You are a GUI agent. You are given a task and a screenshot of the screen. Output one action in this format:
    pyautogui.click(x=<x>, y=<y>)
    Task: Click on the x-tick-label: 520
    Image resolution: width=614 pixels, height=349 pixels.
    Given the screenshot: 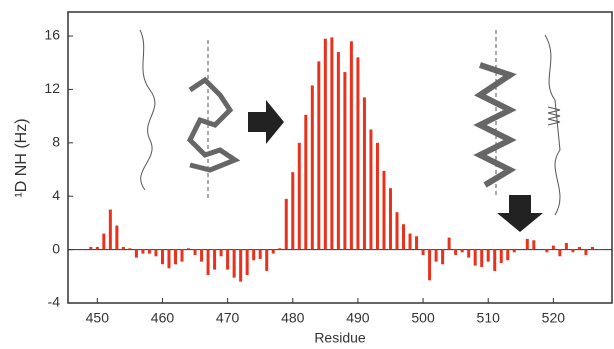 What is the action you would take?
    pyautogui.click(x=554, y=318)
    